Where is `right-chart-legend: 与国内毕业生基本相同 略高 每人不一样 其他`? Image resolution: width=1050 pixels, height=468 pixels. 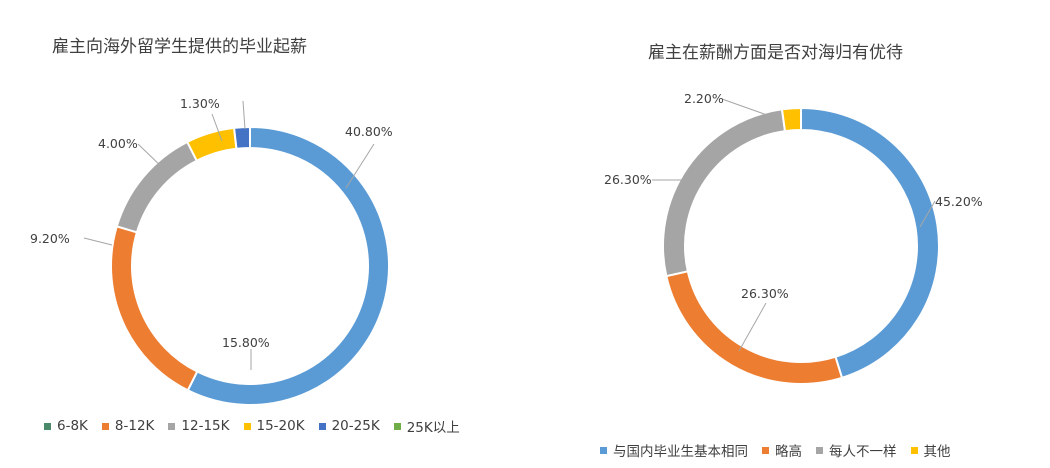 right-chart-legend: 与国内毕业生基本相同 略高 每人不一样 其他 is located at coordinates (782, 450).